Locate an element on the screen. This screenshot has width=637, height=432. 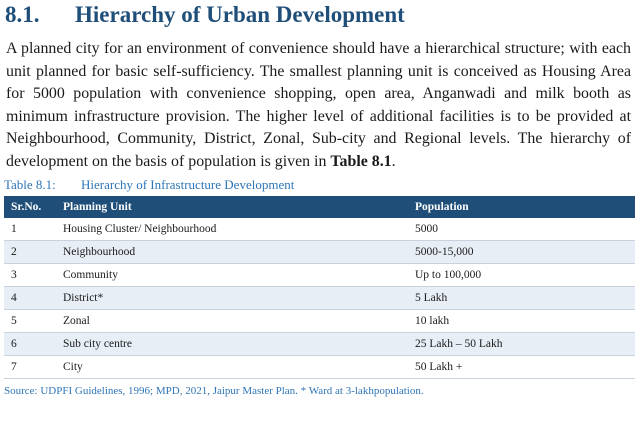
cell-sr-no: 1 is located at coordinates (30, 229).